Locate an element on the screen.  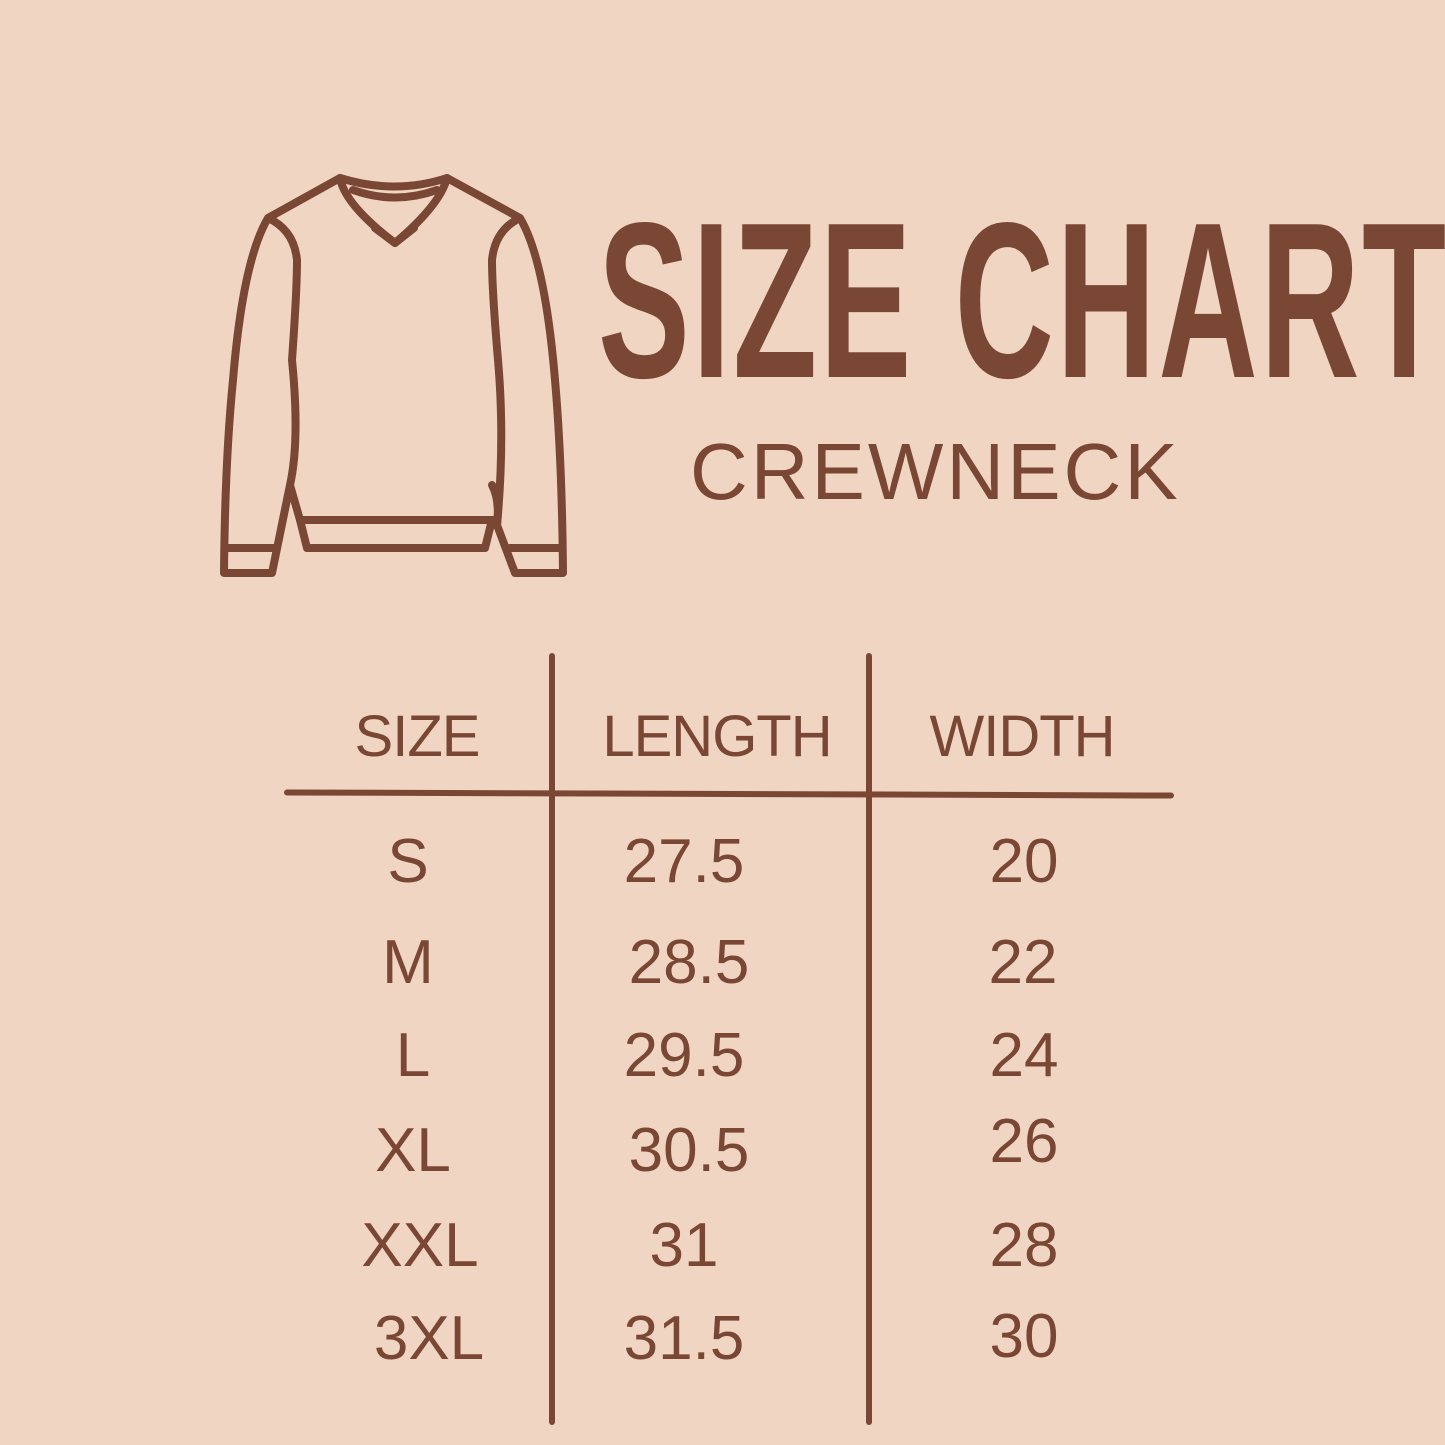
width-cell: 30 is located at coordinates (1024, 1336).